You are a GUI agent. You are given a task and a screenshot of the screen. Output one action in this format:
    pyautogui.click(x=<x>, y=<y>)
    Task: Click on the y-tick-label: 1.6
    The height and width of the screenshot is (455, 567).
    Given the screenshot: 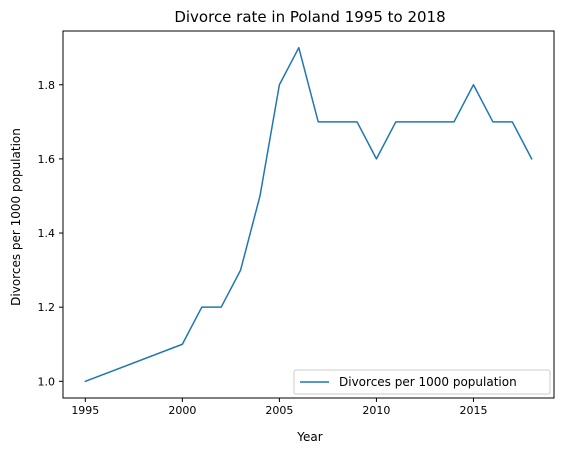 What is the action you would take?
    pyautogui.click(x=47, y=159)
    